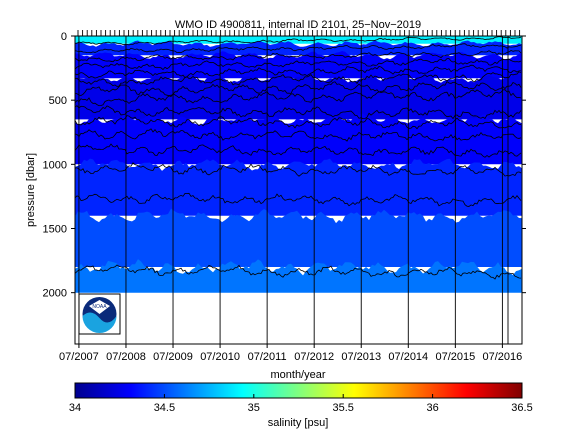 This screenshot has height=432, width=576. What do you see at coordinates (55, 294) in the screenshot?
I see `y-tick-label-5: 2000` at bounding box center [55, 294].